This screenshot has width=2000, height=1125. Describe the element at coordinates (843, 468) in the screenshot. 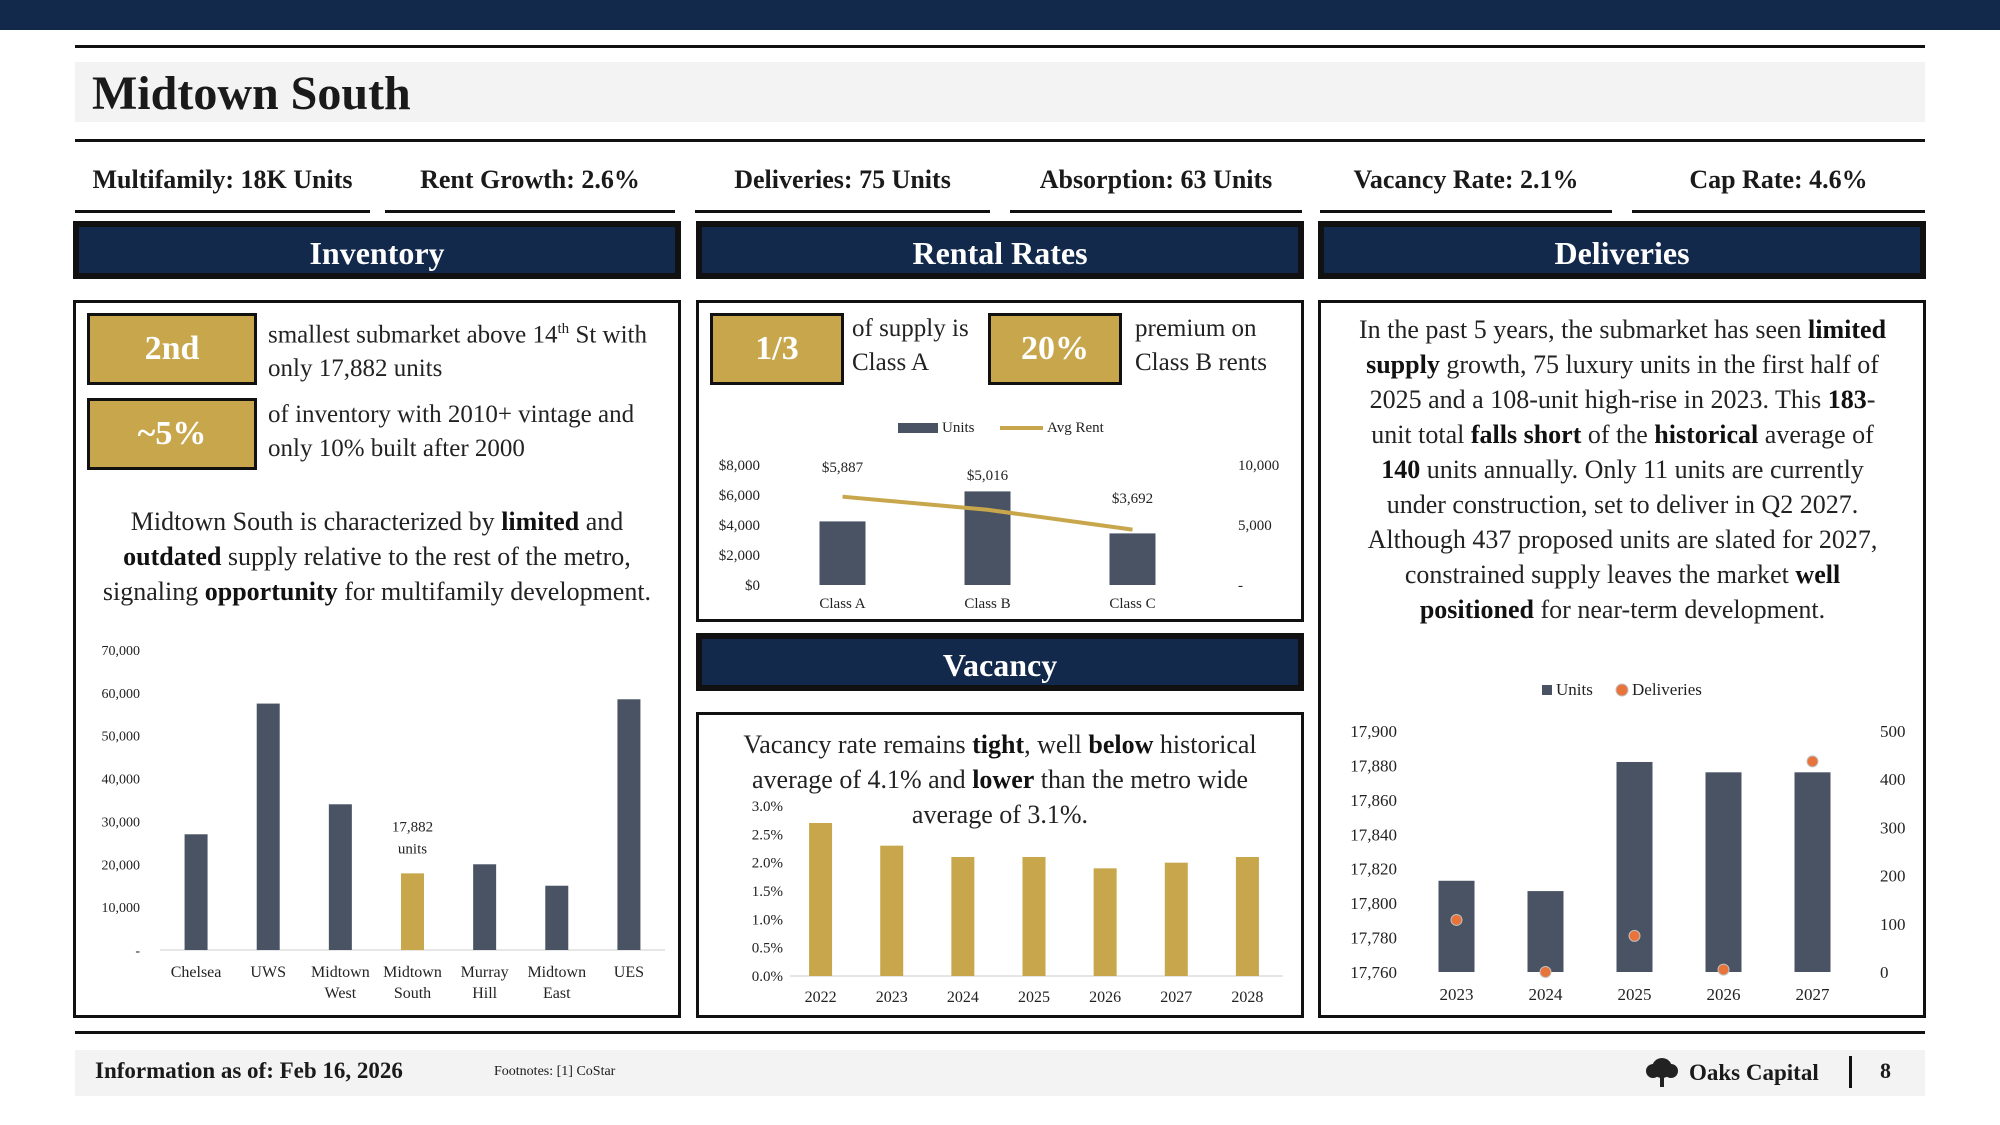

I see `data-label: $5,887` at that location.